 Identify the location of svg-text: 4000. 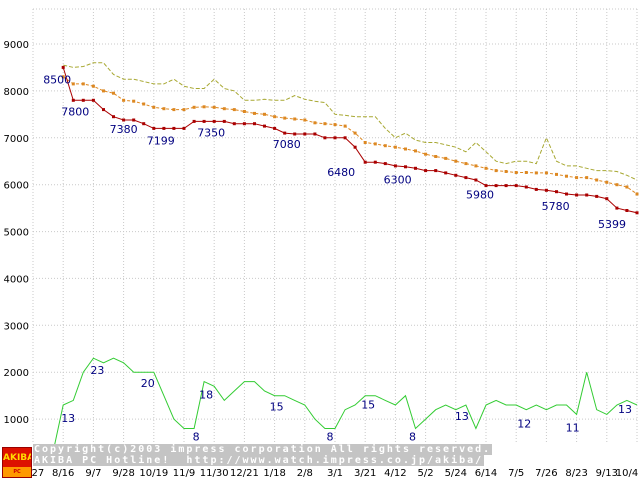
(16, 279).